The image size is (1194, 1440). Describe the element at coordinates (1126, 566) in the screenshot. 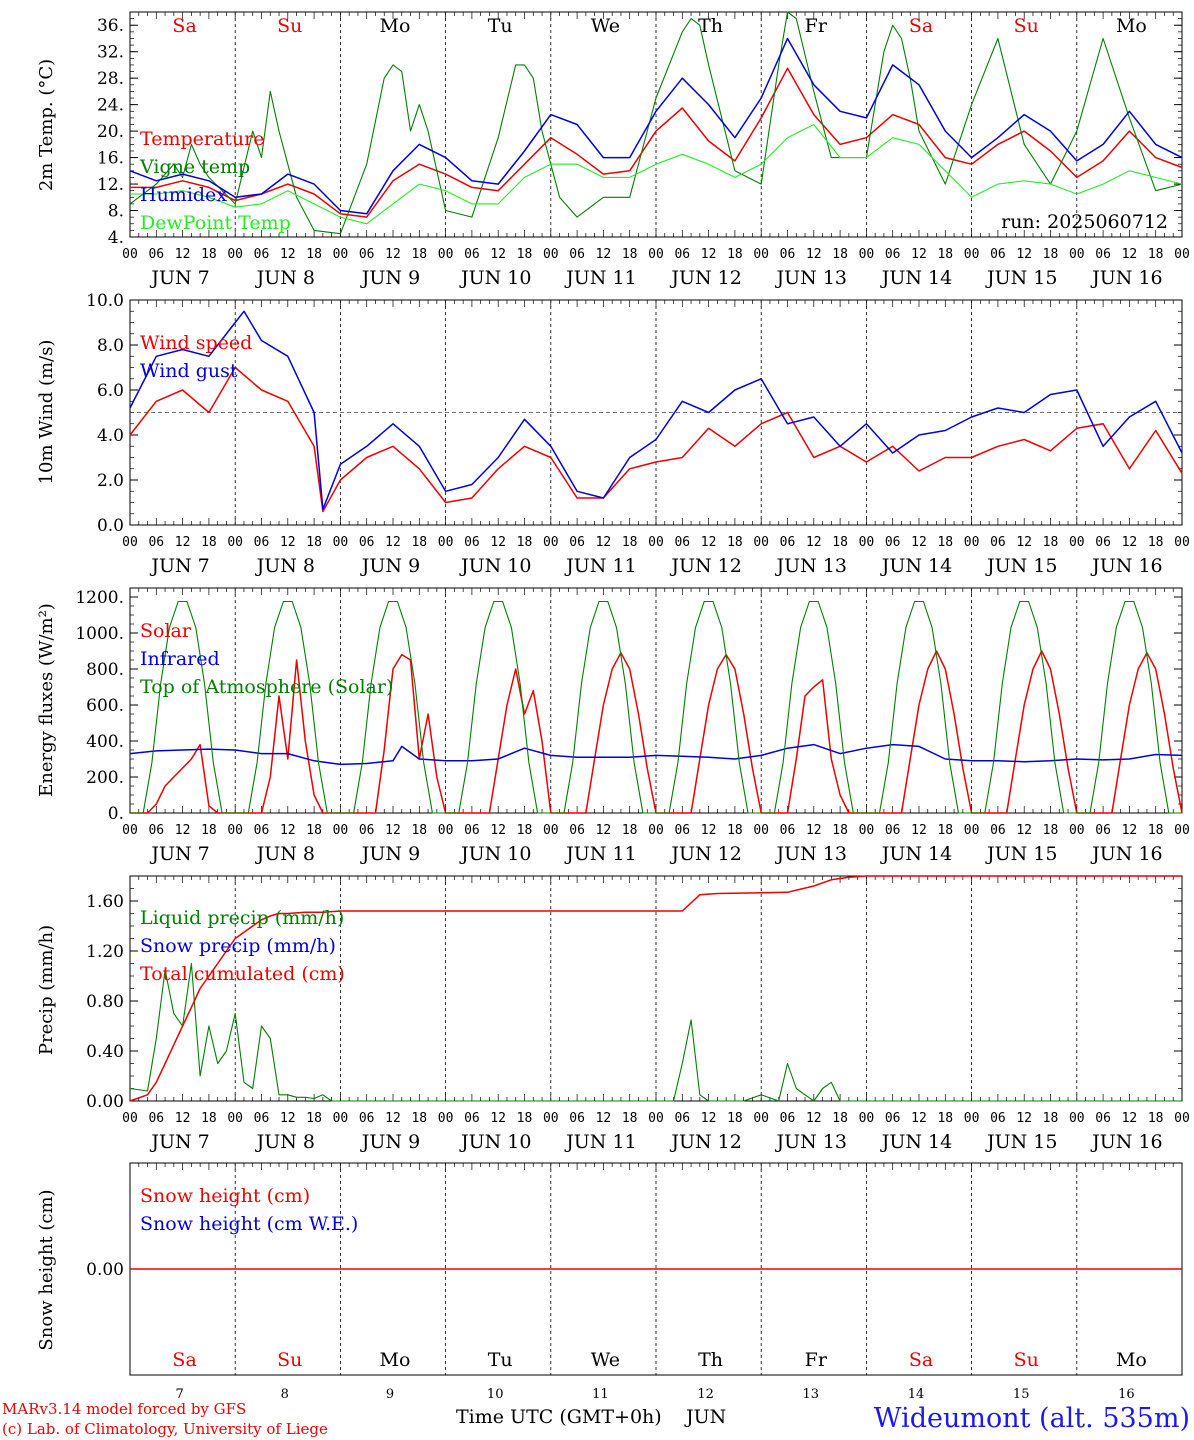

I see `x-day-label: JUN 16` at that location.